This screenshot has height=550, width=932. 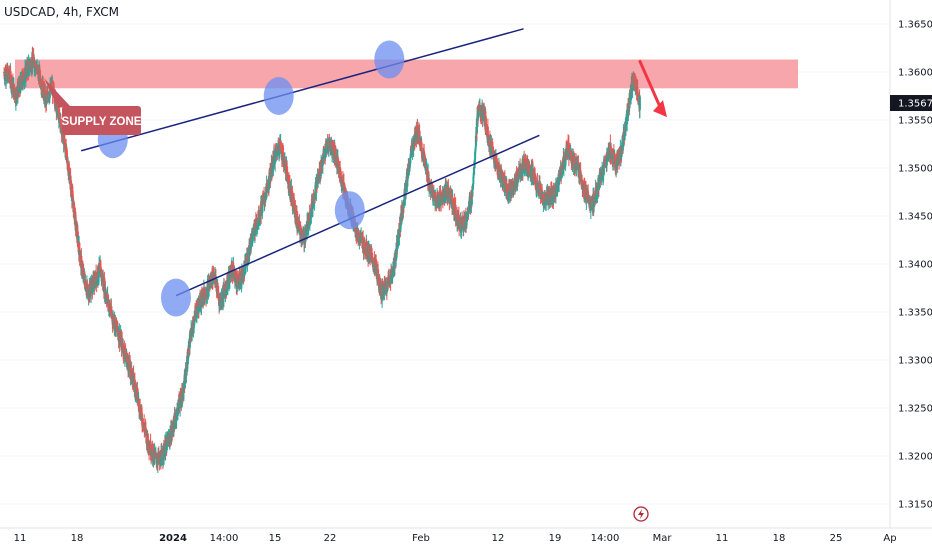 I want to click on symbol-label: USDCAD, 4h, FXCM, so click(x=61, y=12).